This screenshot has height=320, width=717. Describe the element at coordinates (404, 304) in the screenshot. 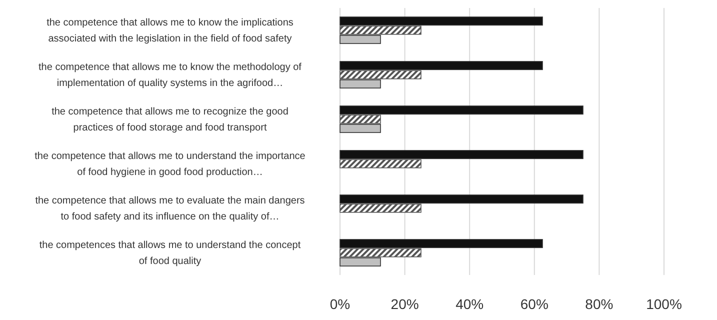

I see `x-tick-label: 20%` at that location.